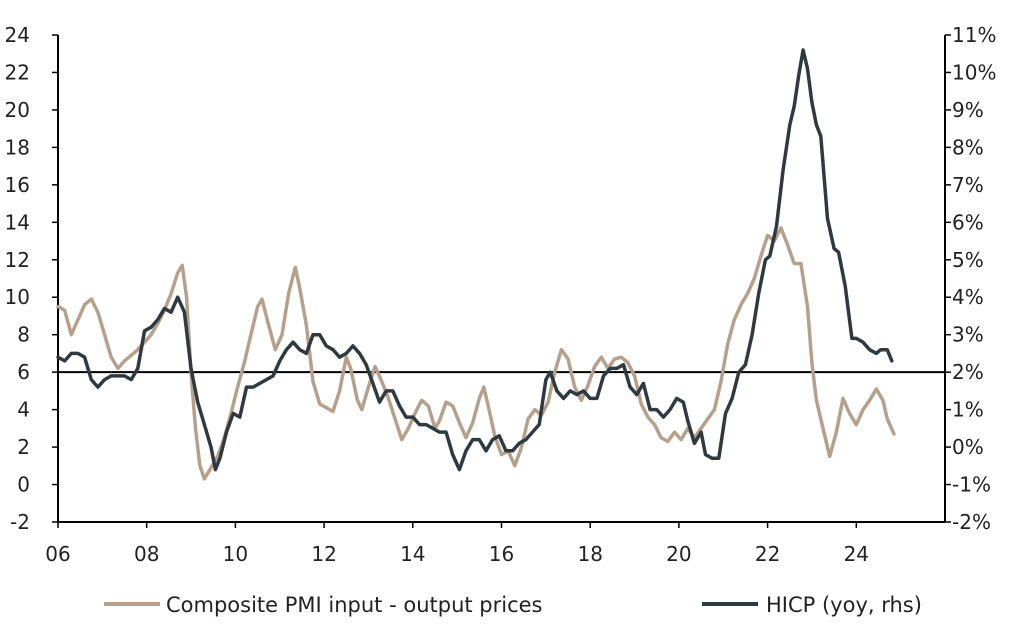 The height and width of the screenshot is (630, 1024). Describe the element at coordinates (20, 522) in the screenshot. I see `y-left-tick-label: -2` at that location.